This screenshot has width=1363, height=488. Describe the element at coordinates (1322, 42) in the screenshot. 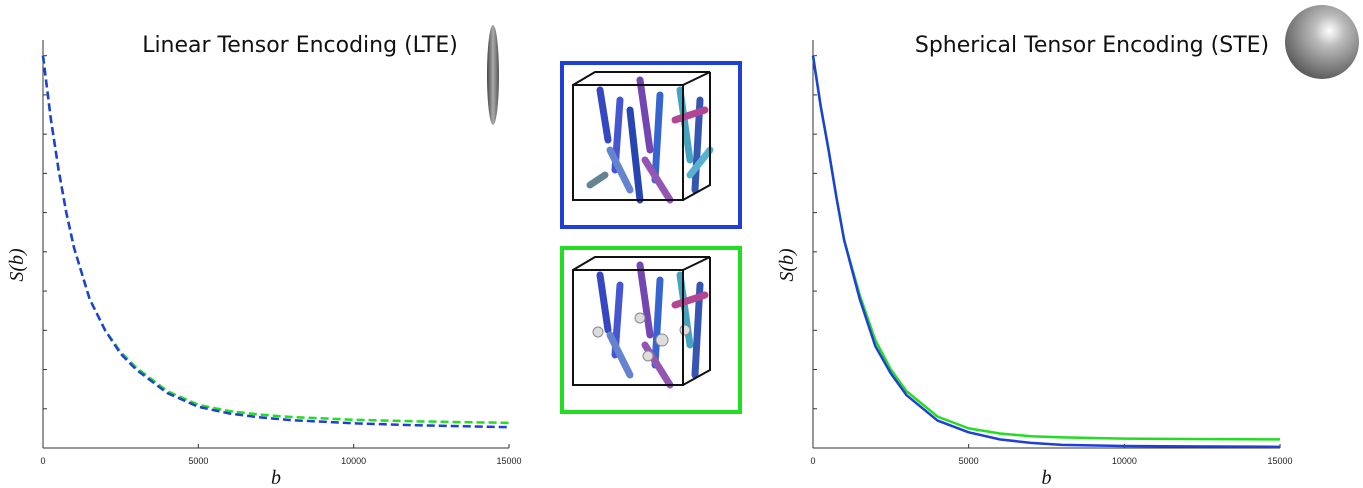

I see `sphere-icon` at that location.